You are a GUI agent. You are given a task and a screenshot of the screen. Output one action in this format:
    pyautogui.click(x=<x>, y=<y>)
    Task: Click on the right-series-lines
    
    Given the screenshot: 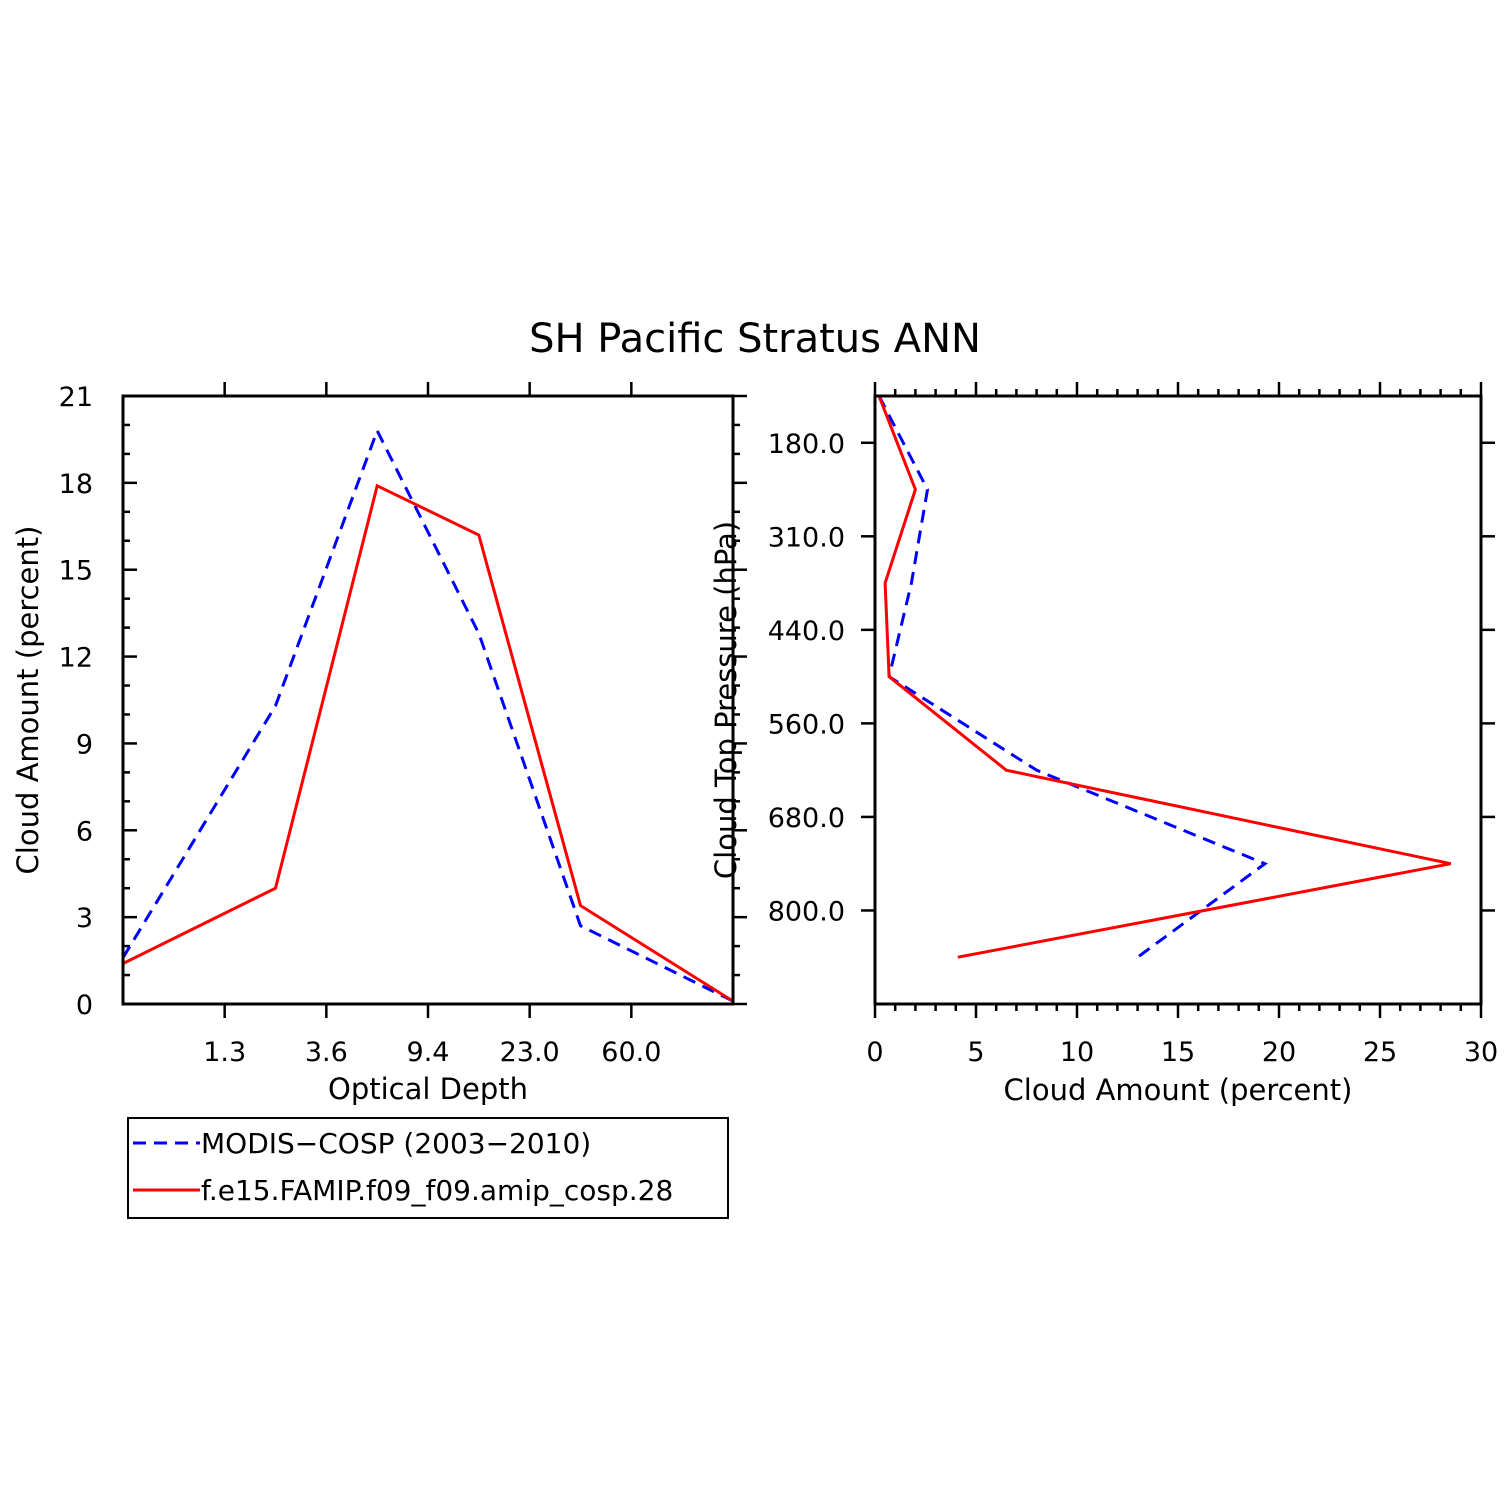 What is the action you would take?
    pyautogui.click(x=1164, y=677)
    